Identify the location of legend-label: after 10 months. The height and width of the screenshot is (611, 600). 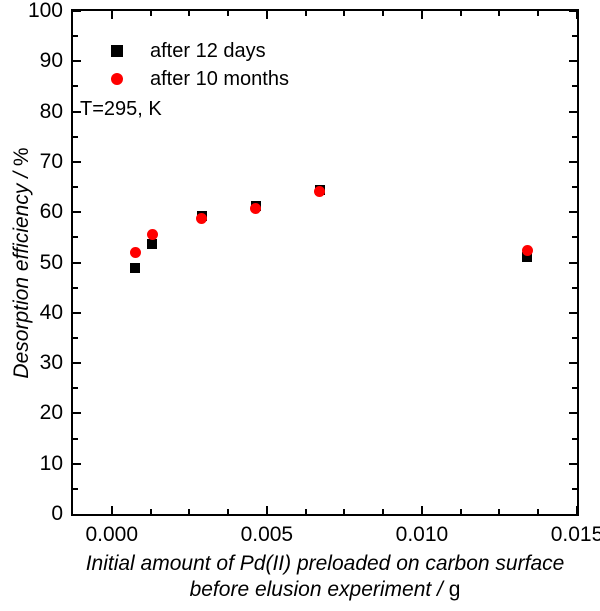
(219, 78).